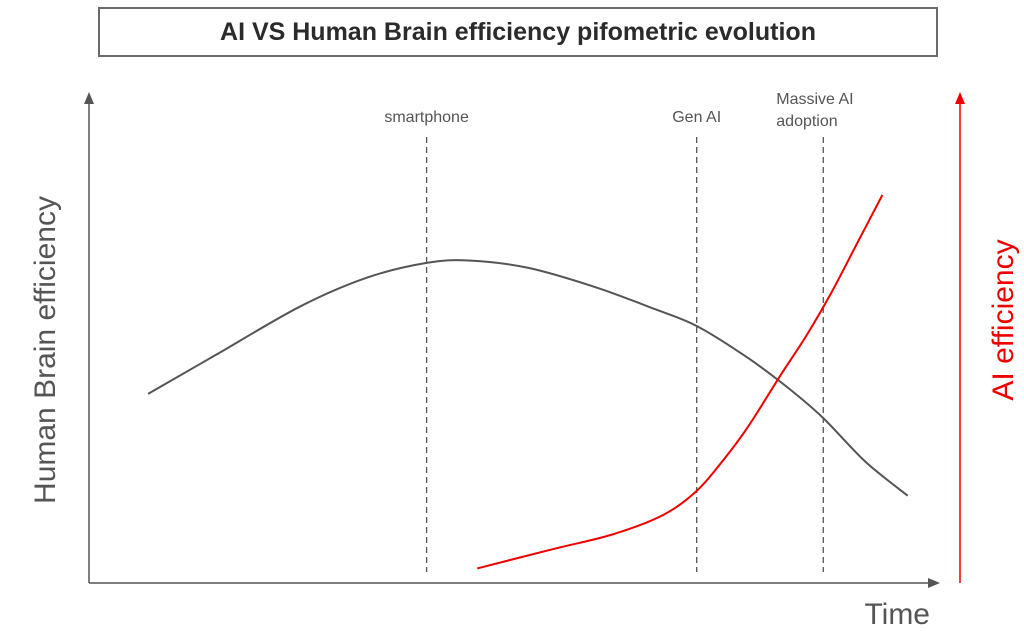 This screenshot has width=1024, height=631. What do you see at coordinates (45, 350) in the screenshot?
I see `y-axis-left-title: Human Brain efficiency` at bounding box center [45, 350].